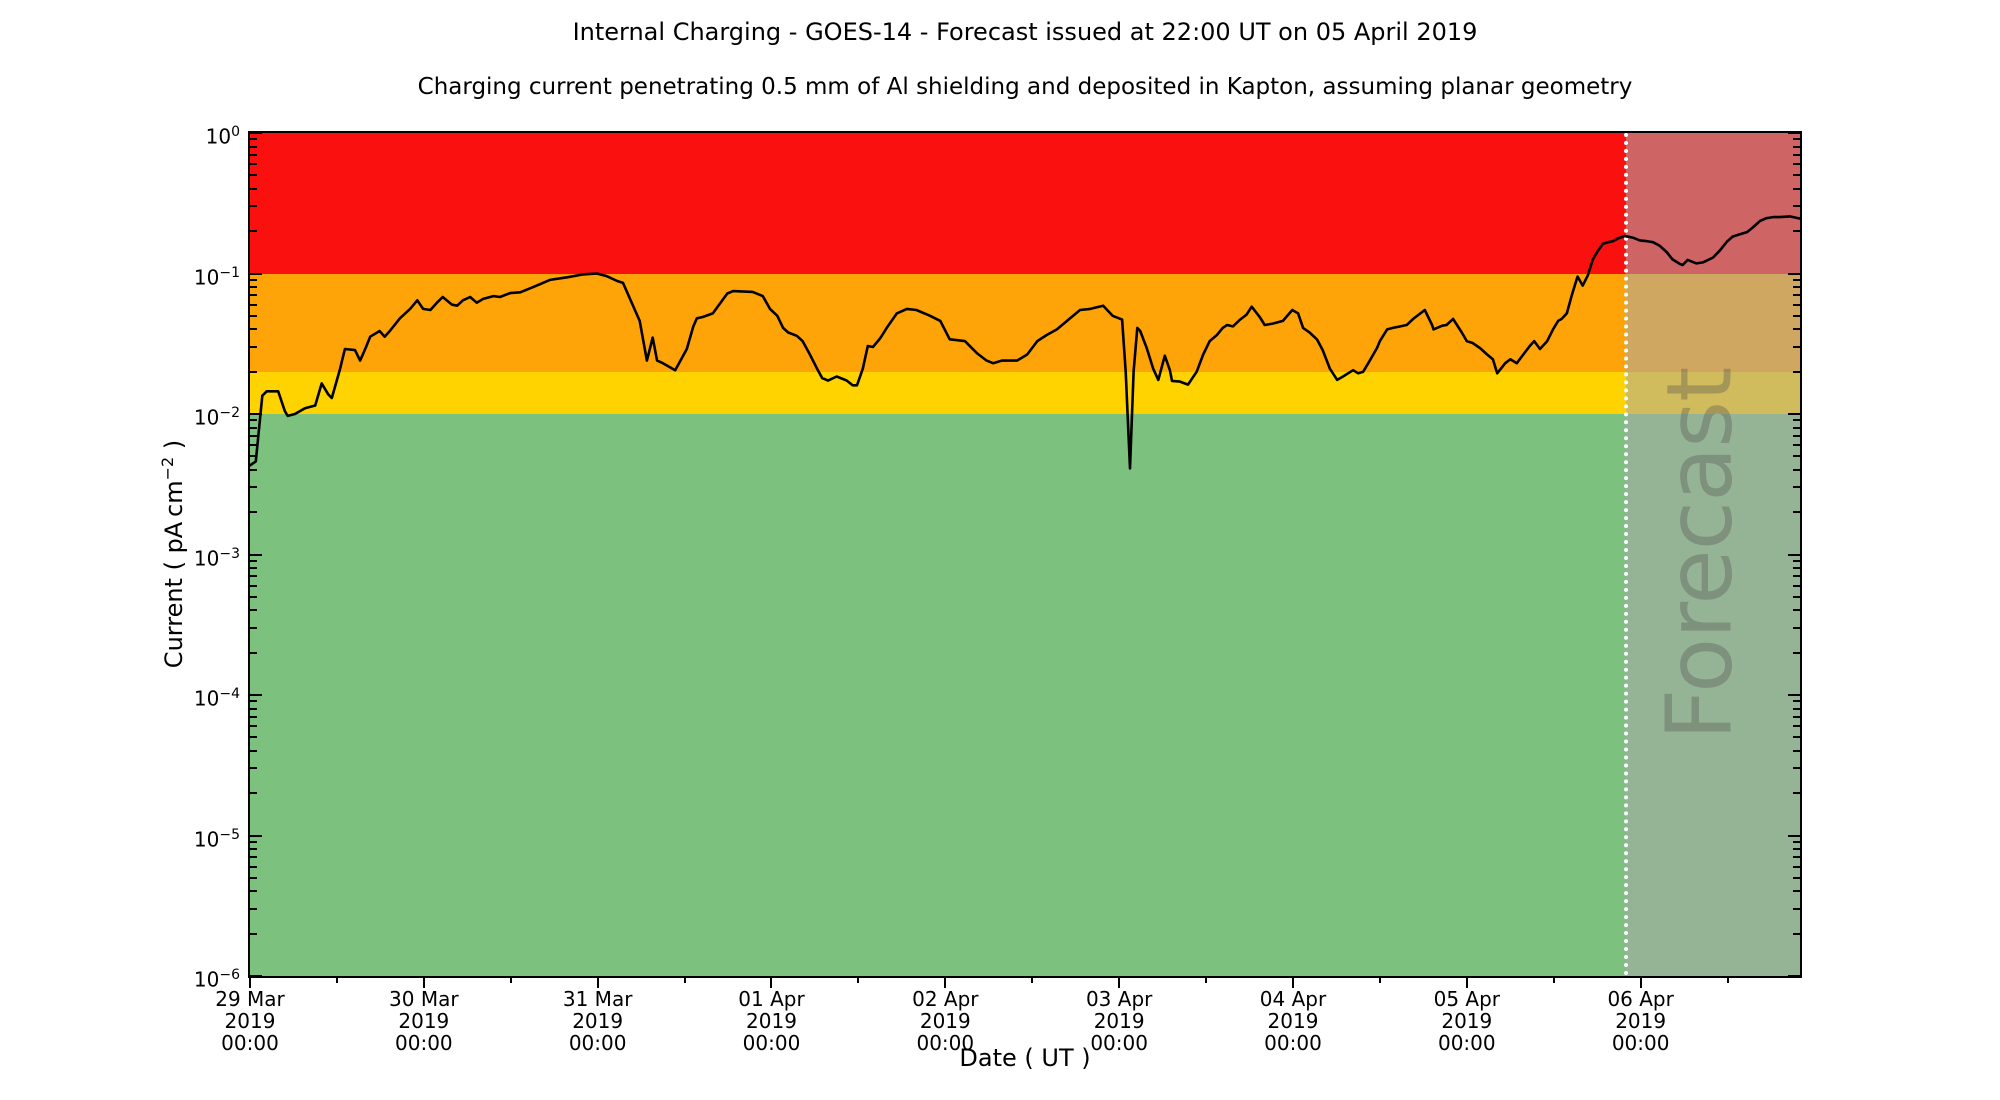  I want to click on forecast-overlay, so click(1713, 554).